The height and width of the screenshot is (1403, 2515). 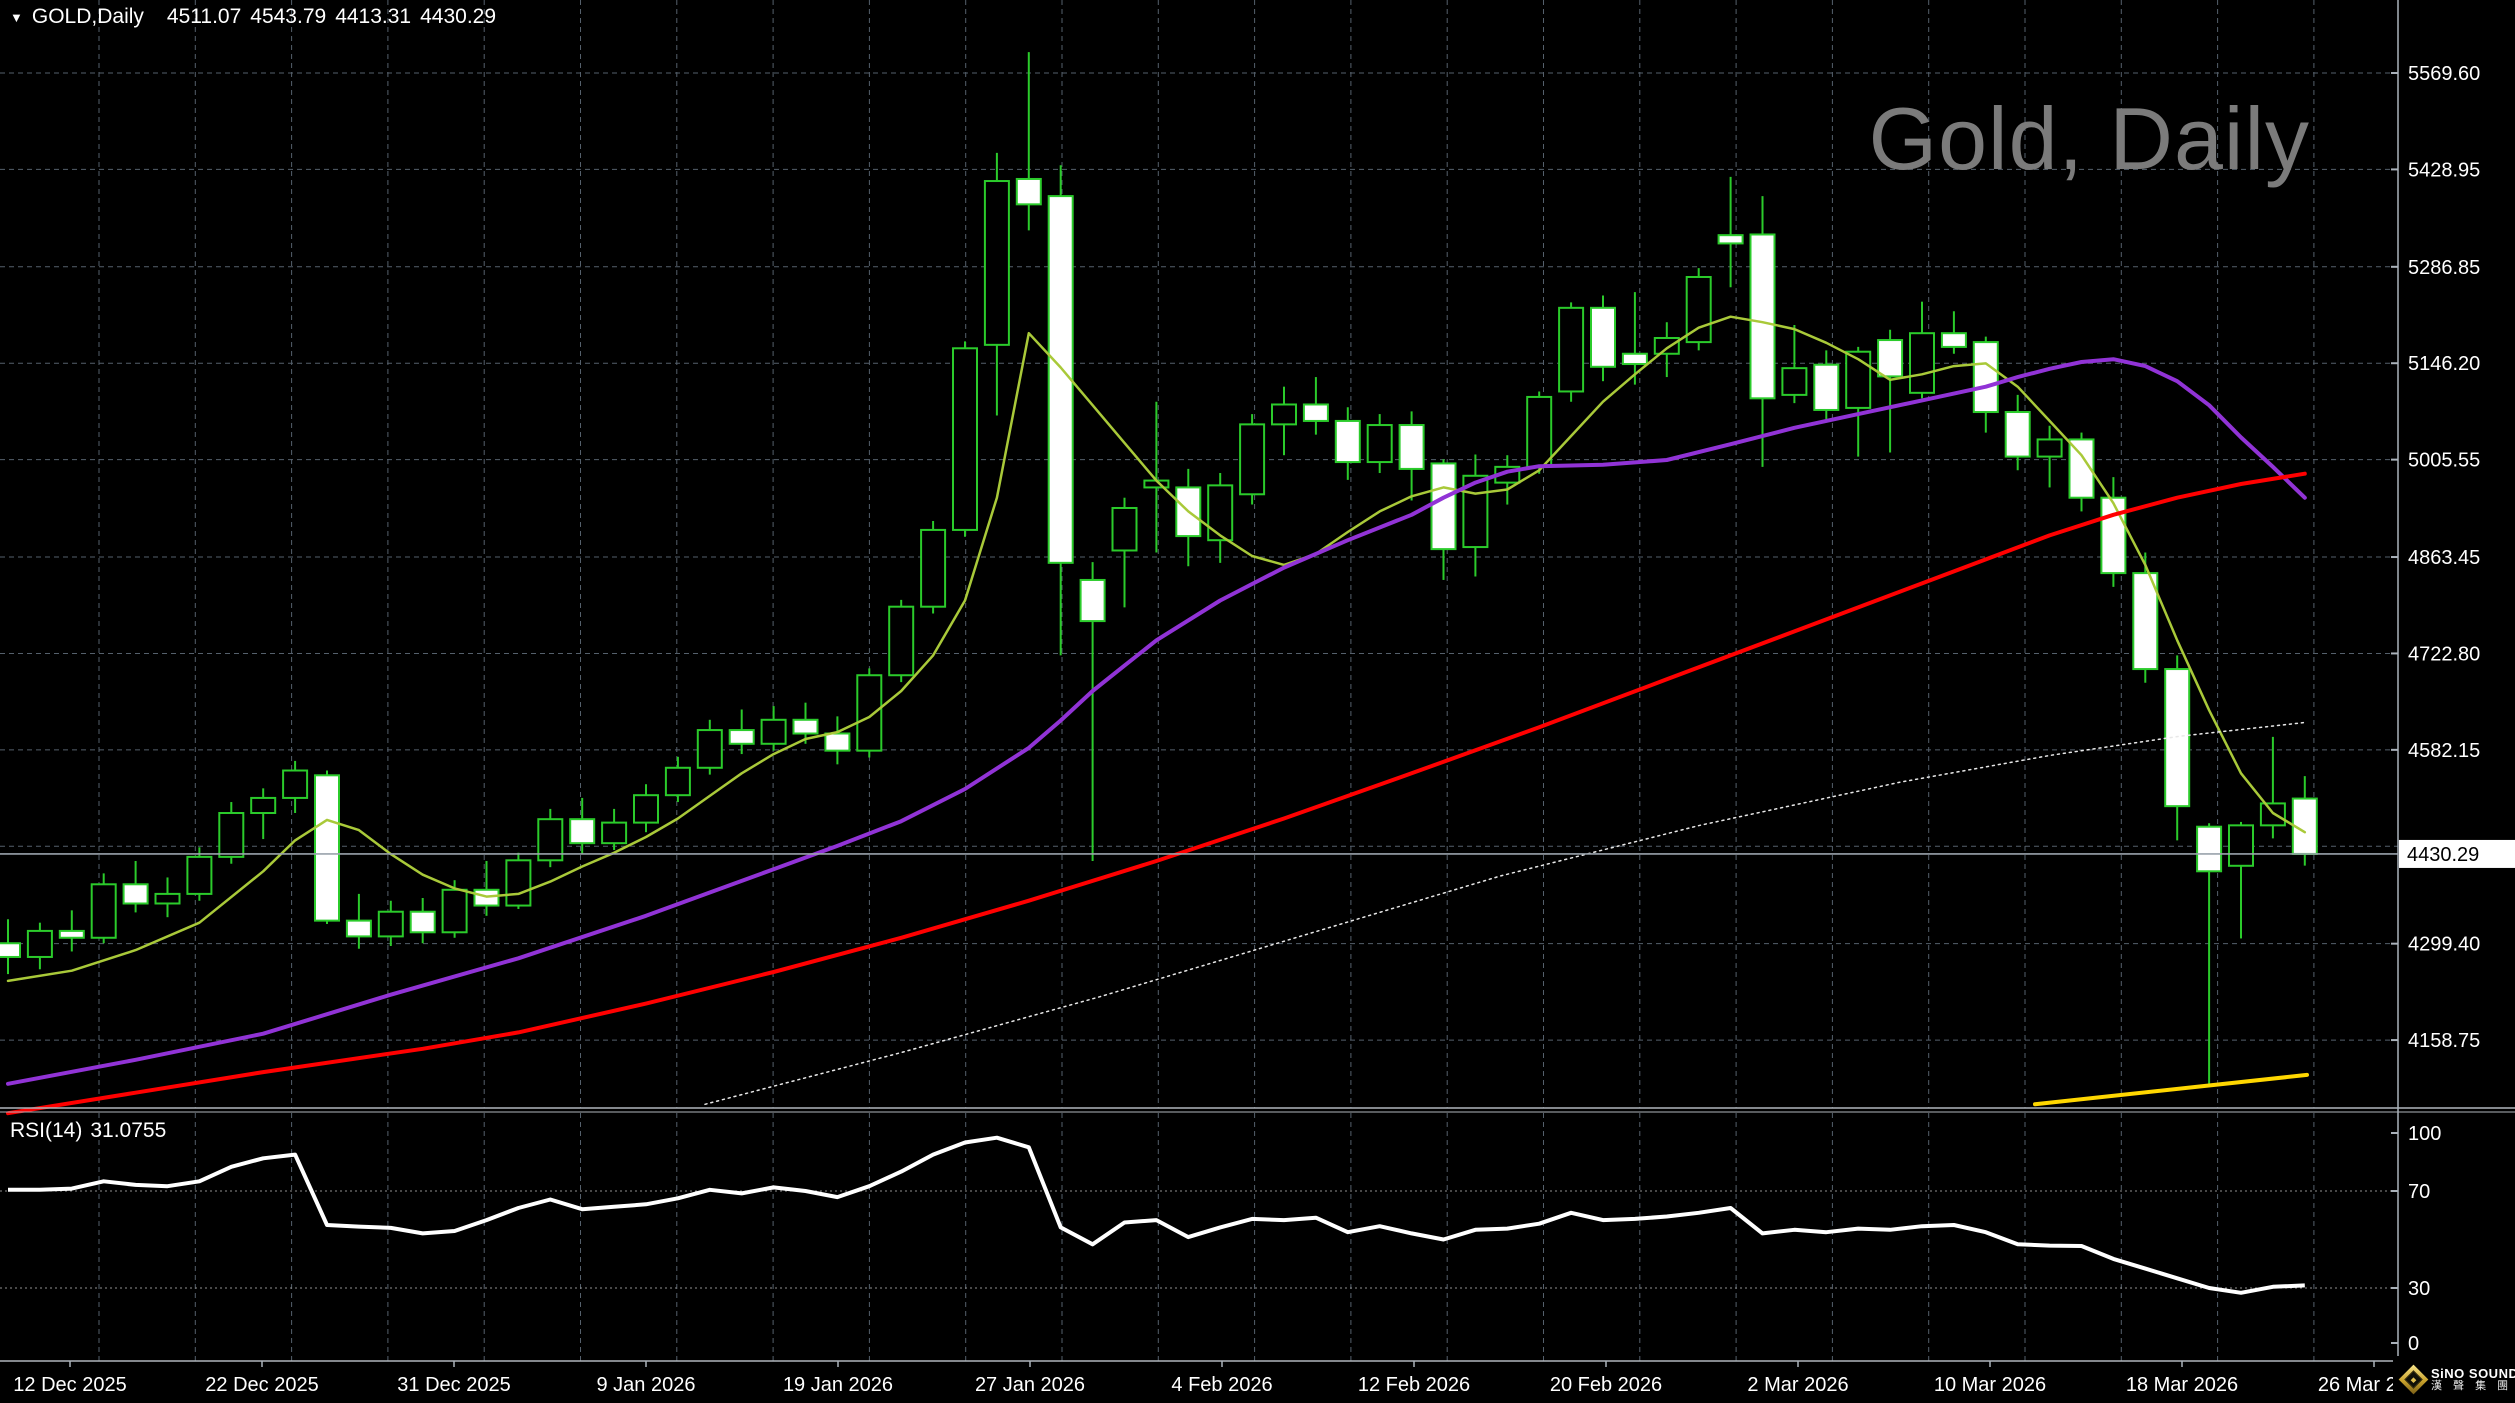 What do you see at coordinates (46, 1130) in the screenshot?
I see `indicator-name: RSI(14)` at bounding box center [46, 1130].